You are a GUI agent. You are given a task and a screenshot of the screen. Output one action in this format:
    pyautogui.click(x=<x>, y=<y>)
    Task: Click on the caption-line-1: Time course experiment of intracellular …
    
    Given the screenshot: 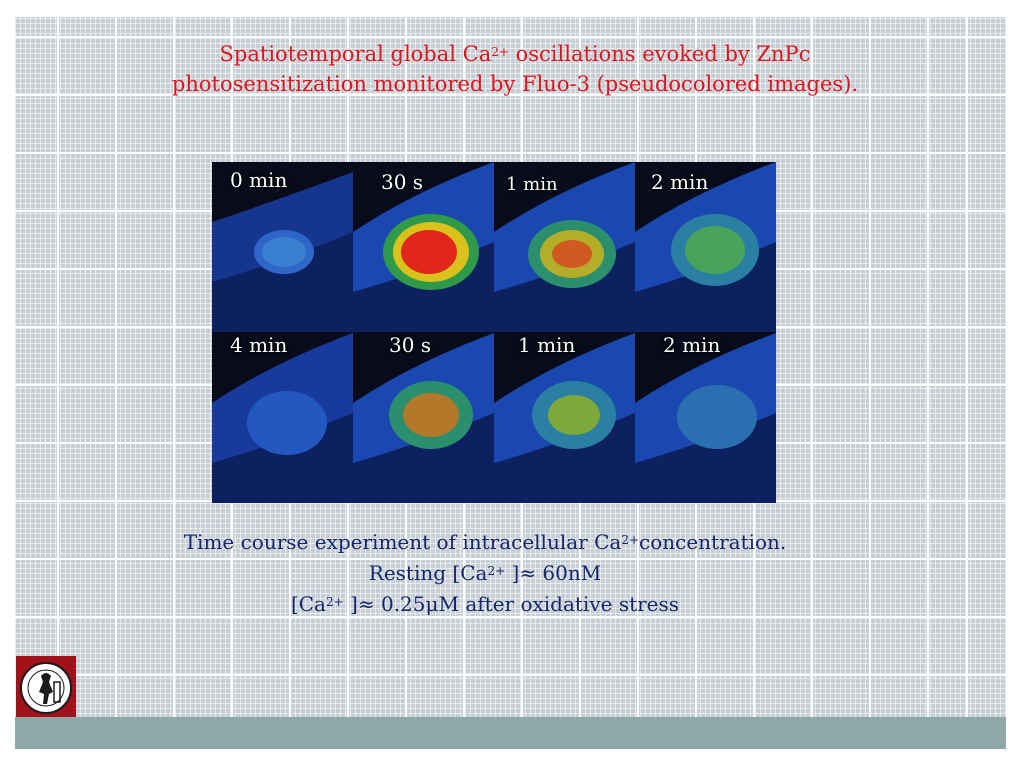 What is the action you would take?
    pyautogui.click(x=485, y=542)
    